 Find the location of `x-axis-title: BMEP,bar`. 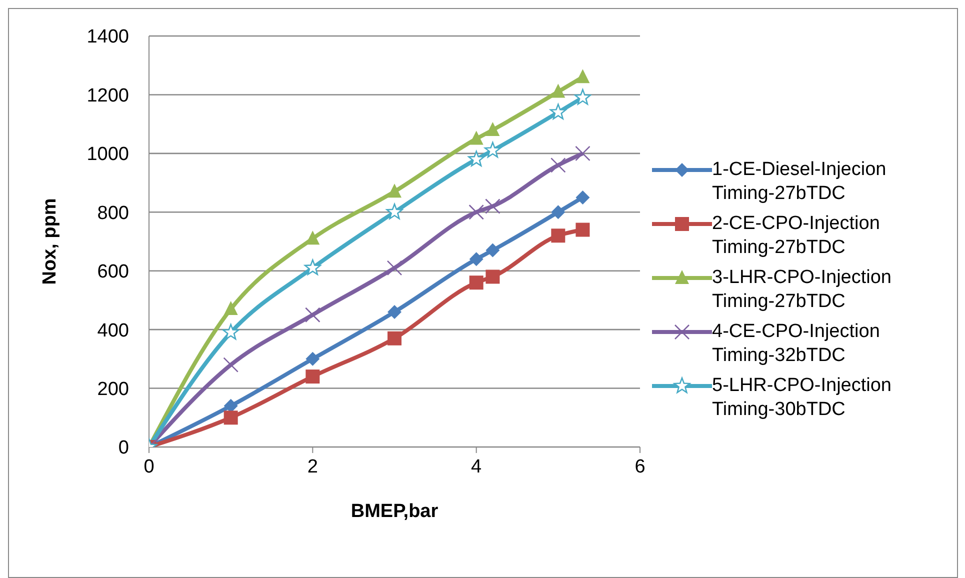

x-axis-title: BMEP,bar is located at coordinates (394, 511).